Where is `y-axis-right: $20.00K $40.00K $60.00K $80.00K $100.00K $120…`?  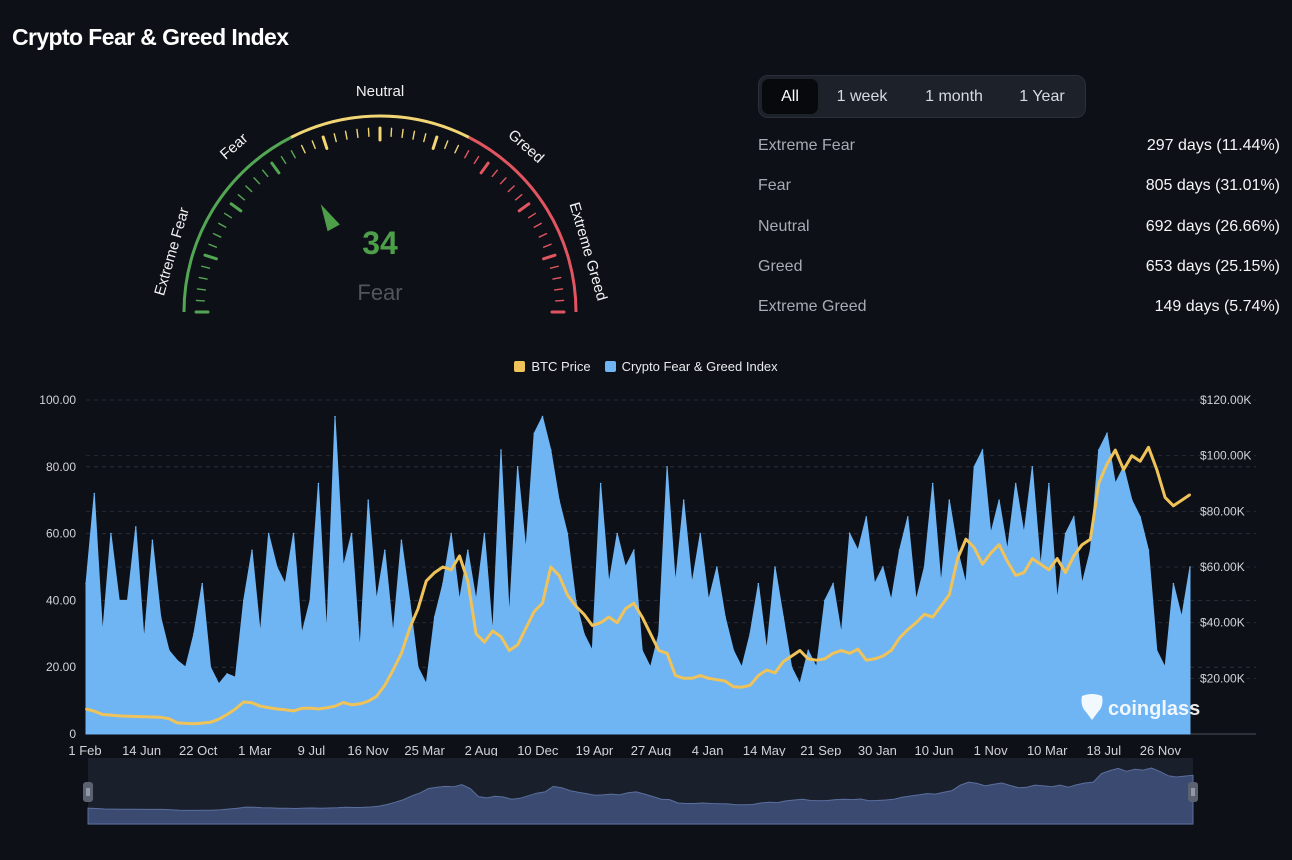 y-axis-right: $20.00K $40.00K $60.00K $80.00K $100.00K $120… is located at coordinates (1225, 539).